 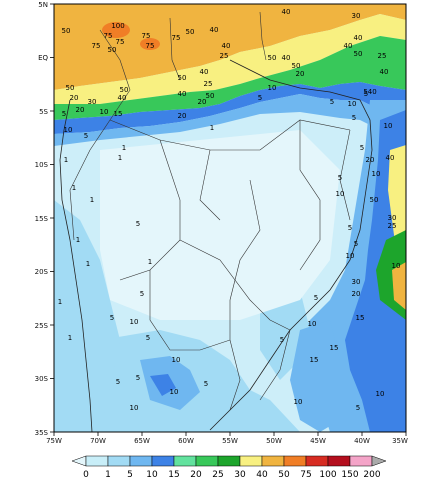 I want to click on lon-label: 75W, so click(x=54, y=441).